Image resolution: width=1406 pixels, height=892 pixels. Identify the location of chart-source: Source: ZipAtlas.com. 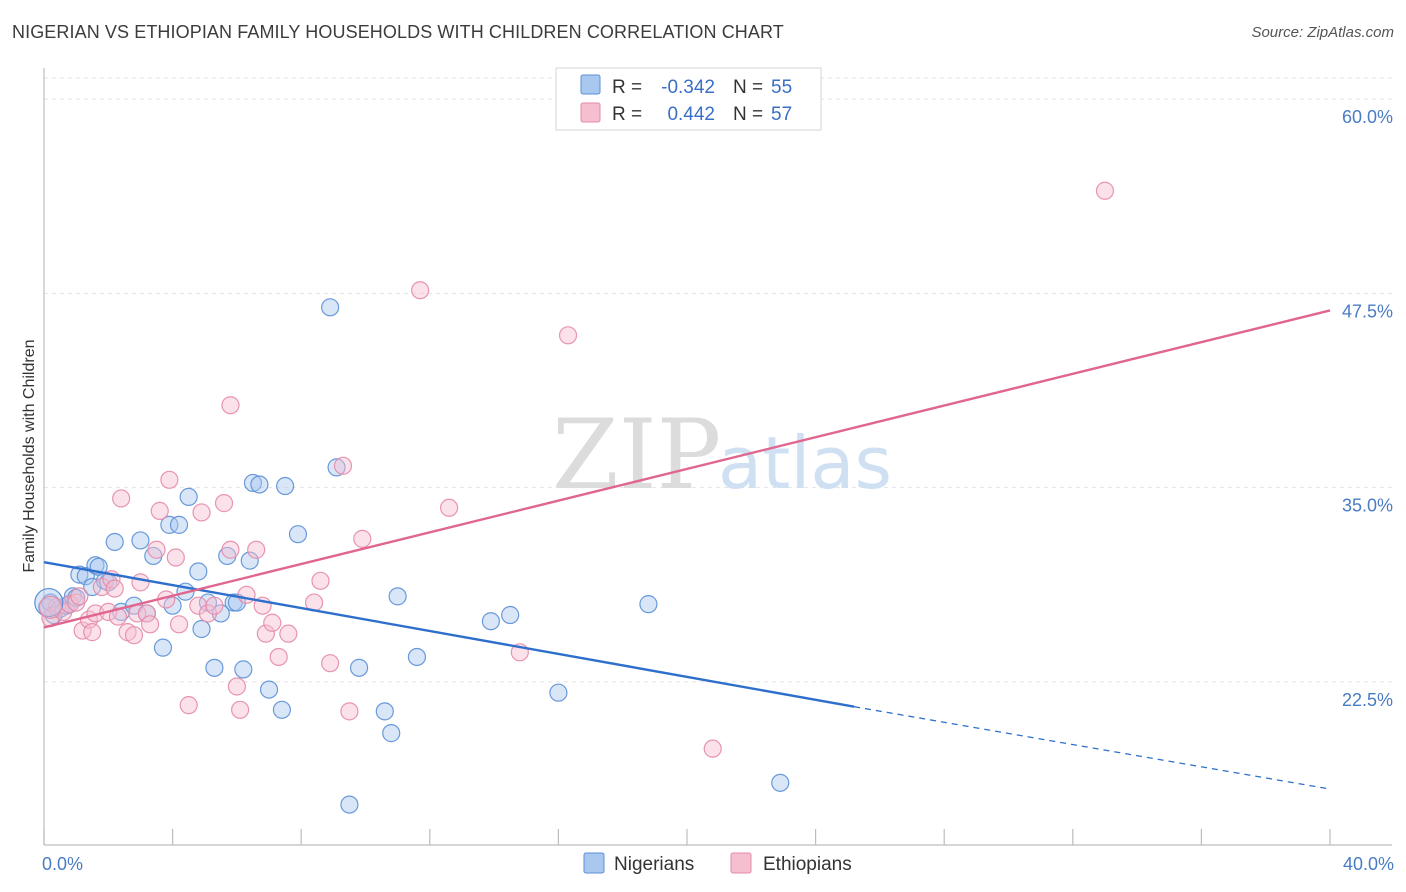
(1322, 32).